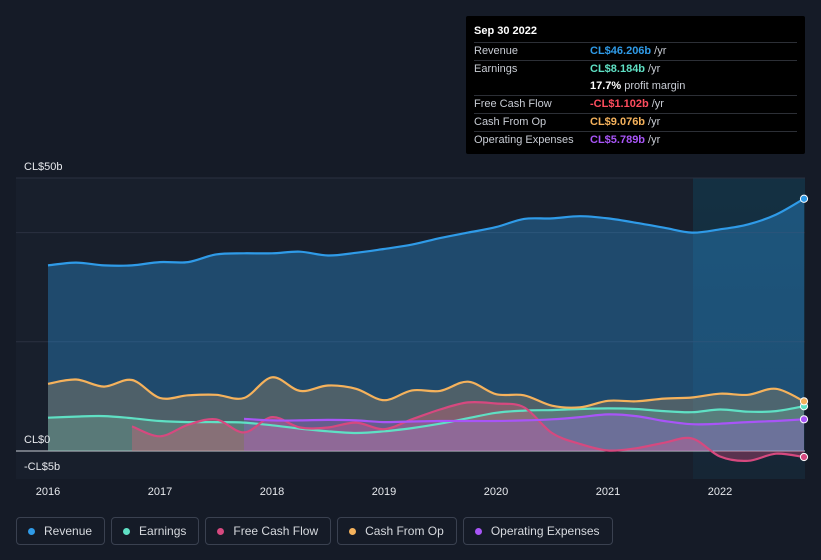 Image resolution: width=821 pixels, height=560 pixels. I want to click on tooltip-row-value: CL$46.206b, so click(621, 51).